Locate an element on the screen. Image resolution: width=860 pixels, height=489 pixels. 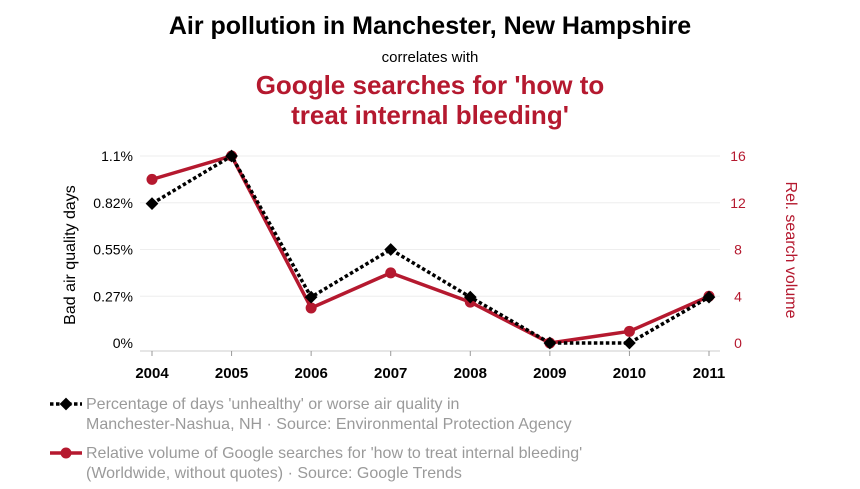
x-tick-label: 2007 is located at coordinates (390, 373).